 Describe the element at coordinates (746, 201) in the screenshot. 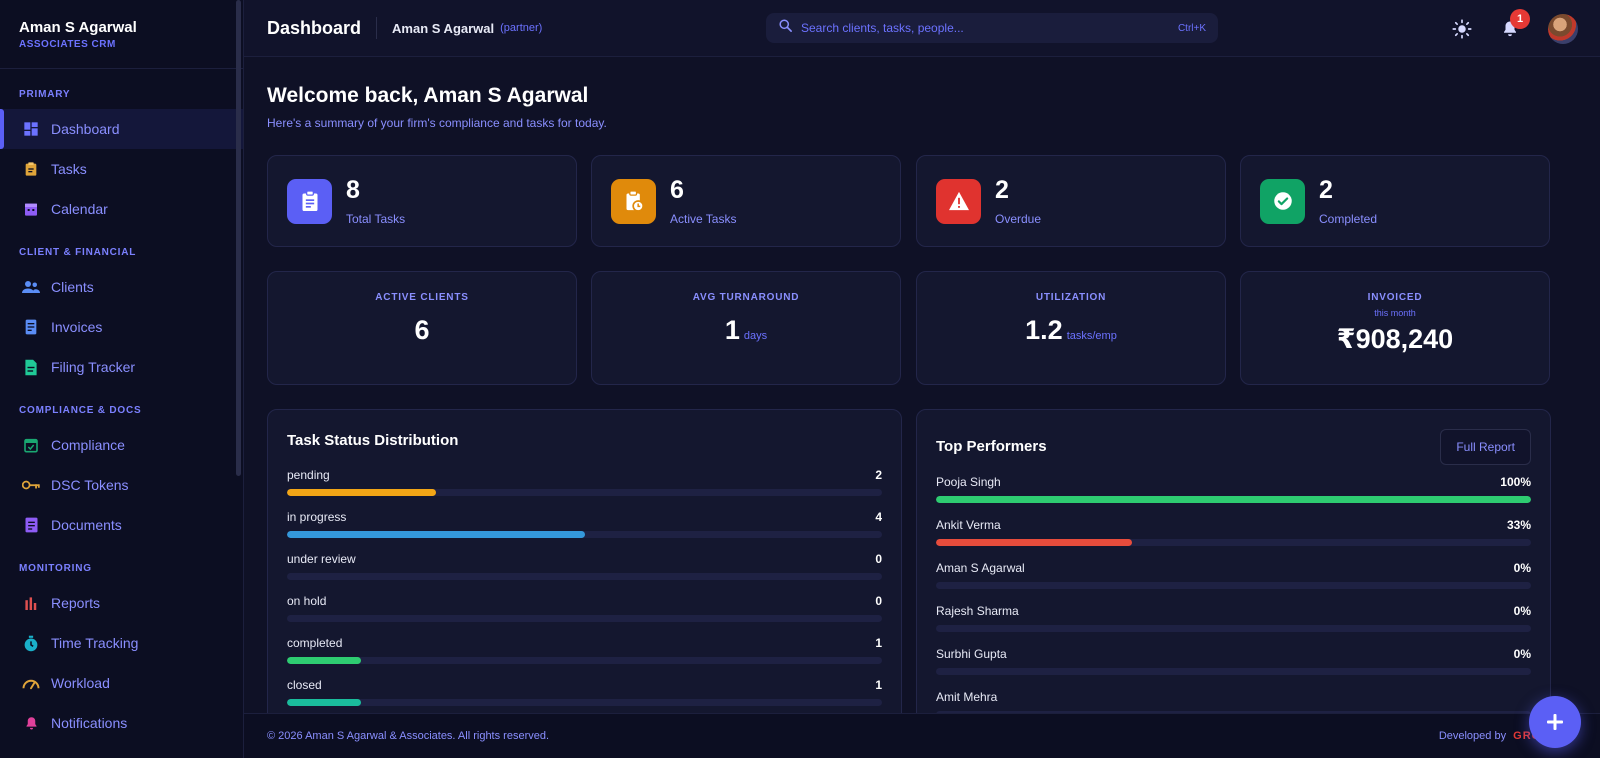

I see `stat-card-active-tasks: 6 Active Tasks` at that location.